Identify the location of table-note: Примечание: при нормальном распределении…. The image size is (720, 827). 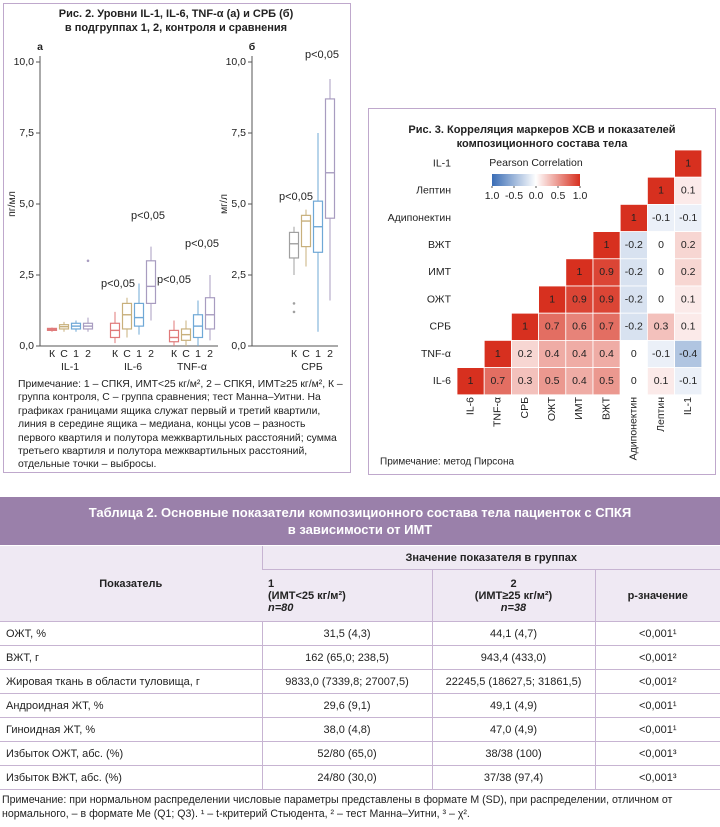
(337, 807).